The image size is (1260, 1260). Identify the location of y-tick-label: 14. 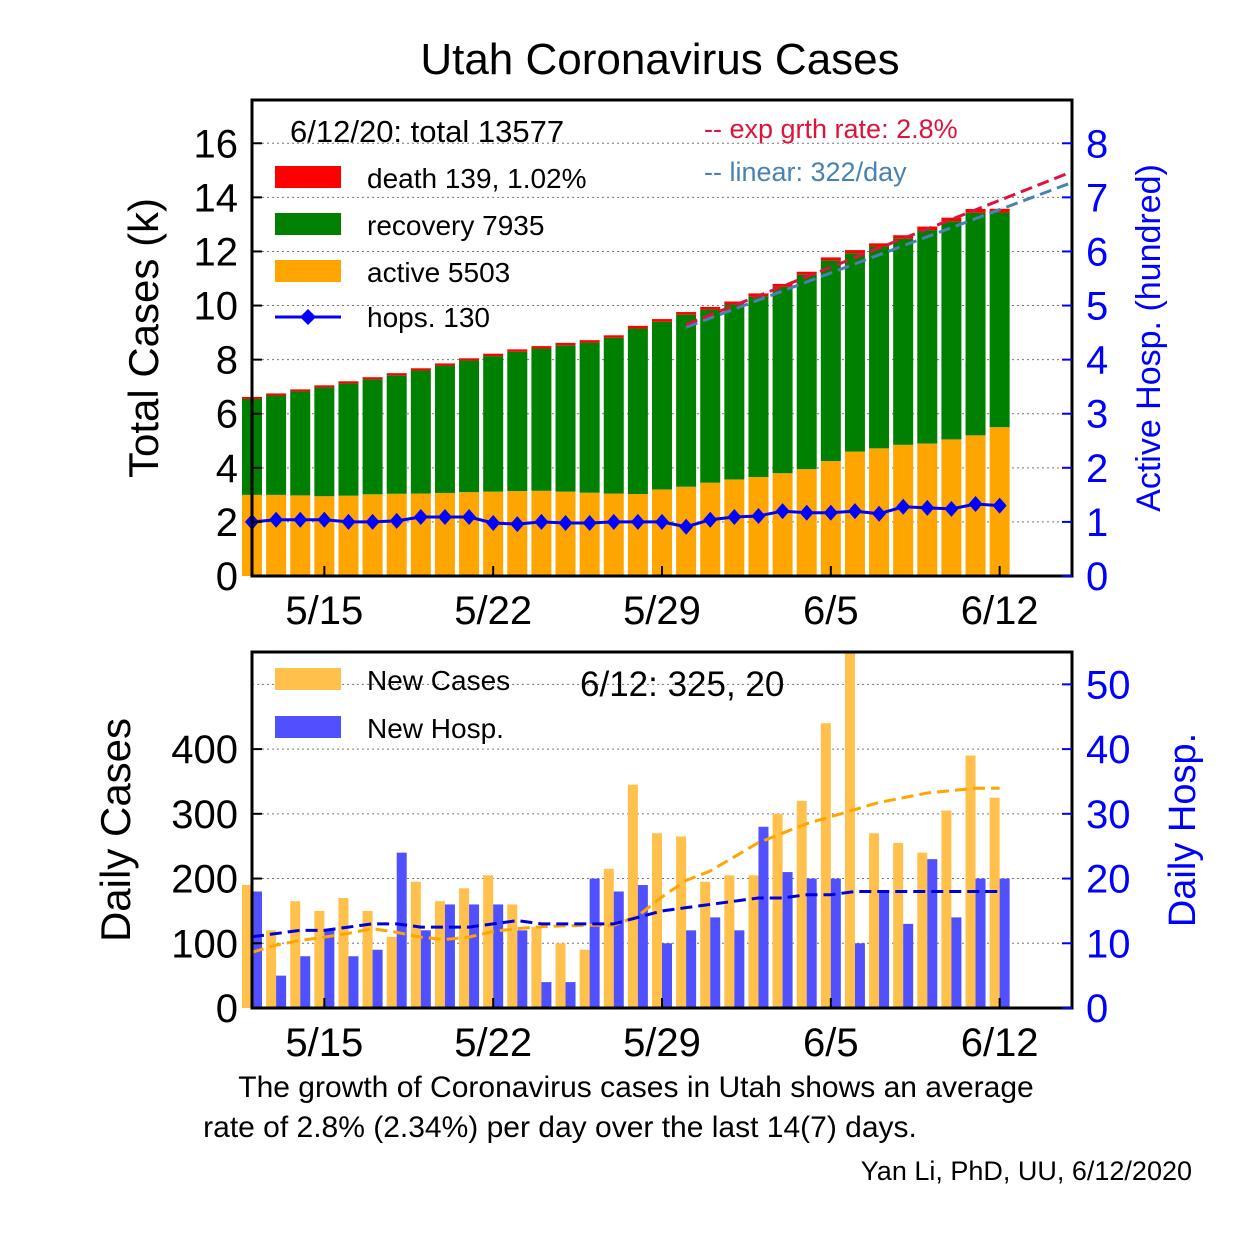
(216, 198).